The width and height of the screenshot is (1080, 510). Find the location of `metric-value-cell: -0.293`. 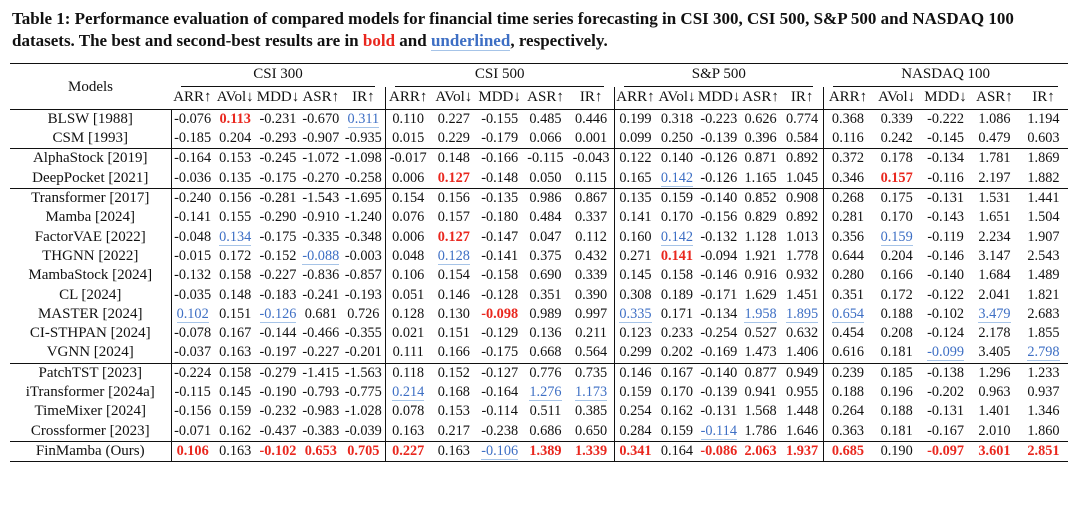

metric-value-cell: -0.293 is located at coordinates (278, 138).